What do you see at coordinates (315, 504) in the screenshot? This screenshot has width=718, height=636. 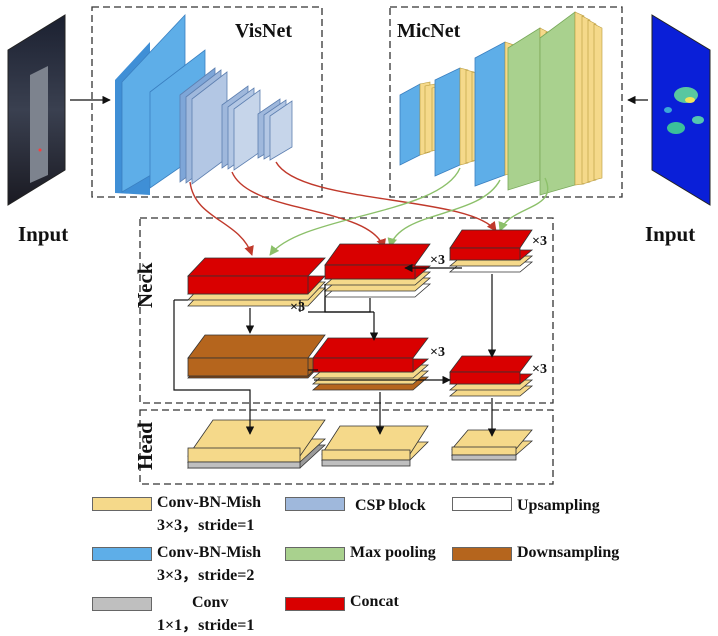 I see `legend-swatch-csp` at bounding box center [315, 504].